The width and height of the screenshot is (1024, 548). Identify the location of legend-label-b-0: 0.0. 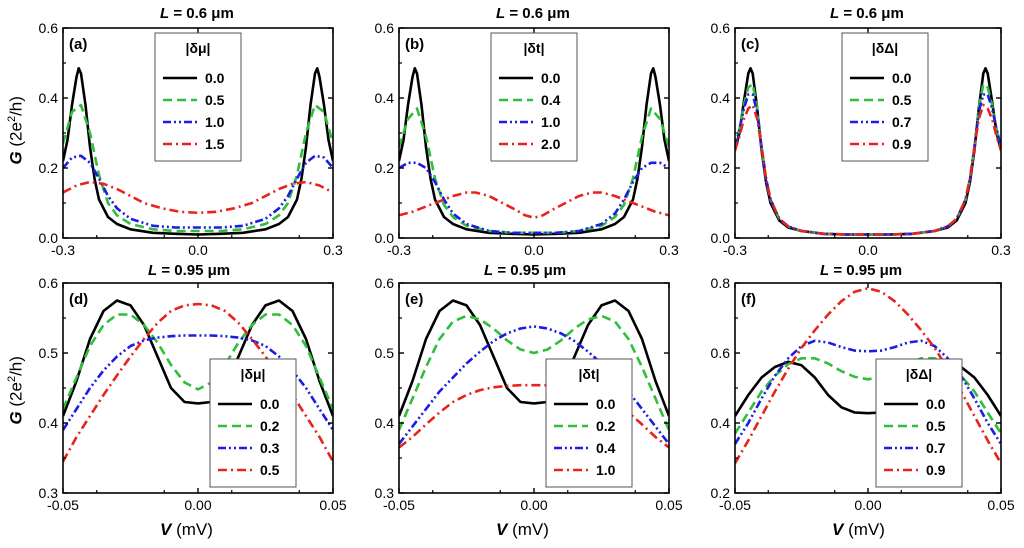
(551, 78).